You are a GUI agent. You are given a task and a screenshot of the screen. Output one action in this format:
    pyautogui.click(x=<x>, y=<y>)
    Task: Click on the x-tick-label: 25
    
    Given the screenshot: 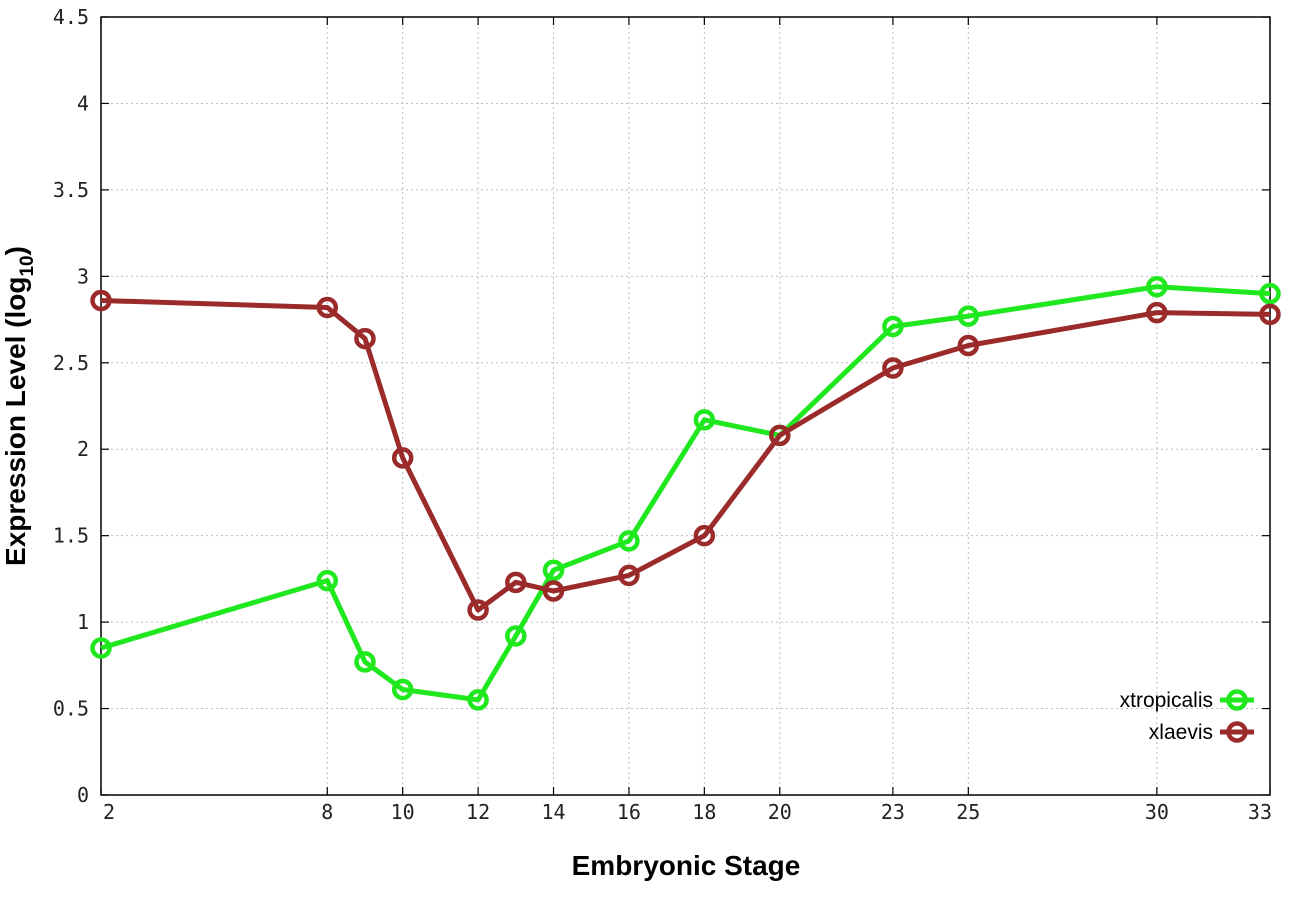 What is the action you would take?
    pyautogui.click(x=968, y=812)
    